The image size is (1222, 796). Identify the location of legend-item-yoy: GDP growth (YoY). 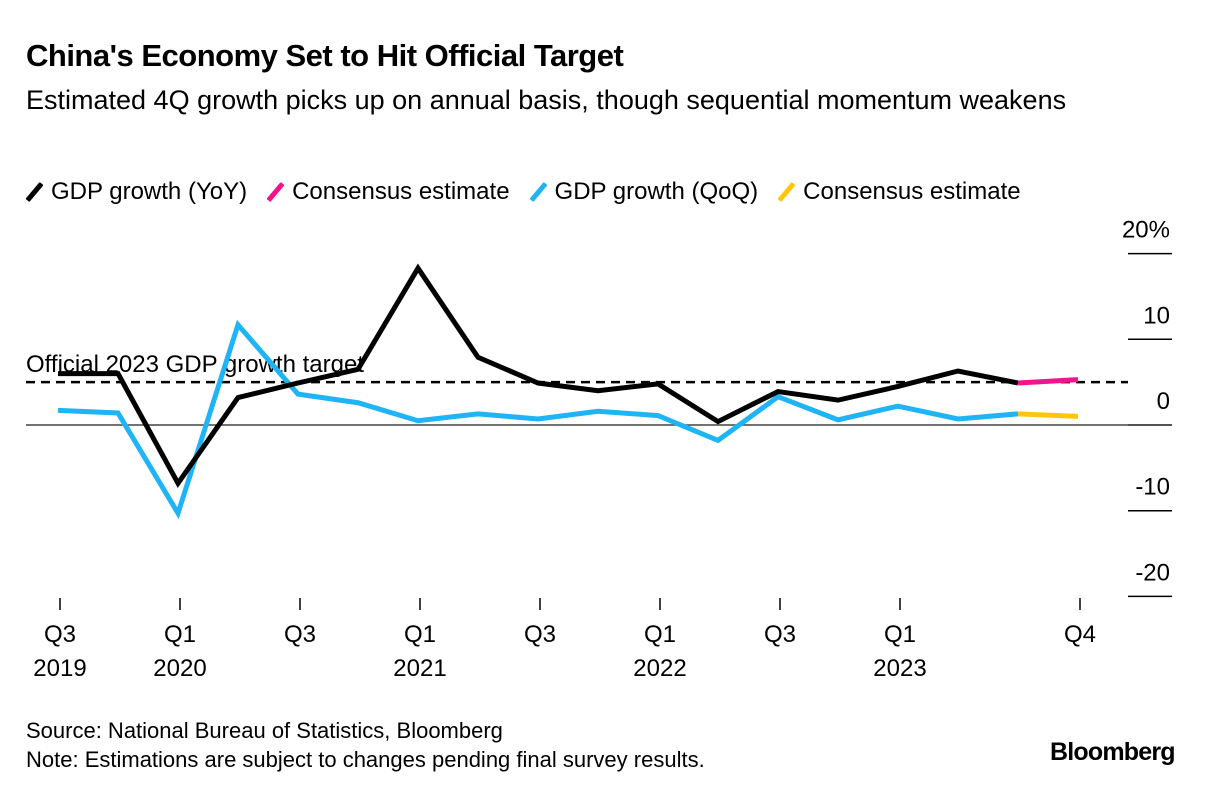
(136, 192).